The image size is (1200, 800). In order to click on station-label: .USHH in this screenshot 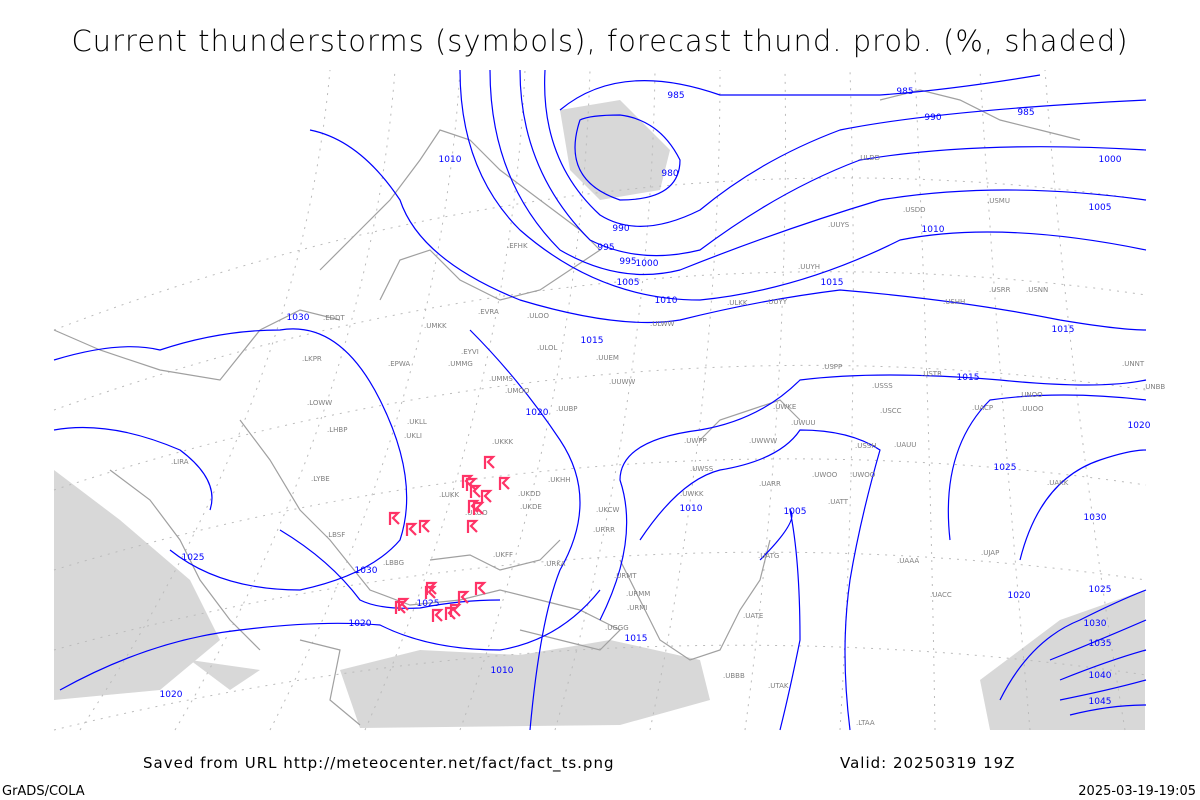, I will do `click(954, 302)`.